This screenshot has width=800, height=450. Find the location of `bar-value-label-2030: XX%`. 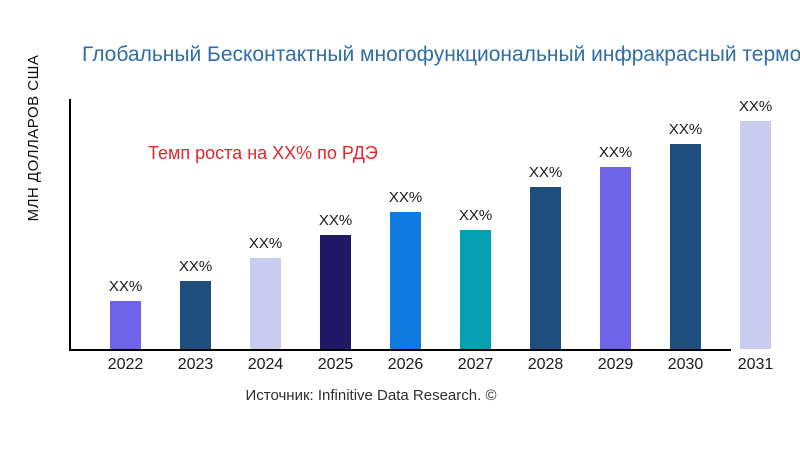

bar-value-label-2030: XX% is located at coordinates (685, 129).